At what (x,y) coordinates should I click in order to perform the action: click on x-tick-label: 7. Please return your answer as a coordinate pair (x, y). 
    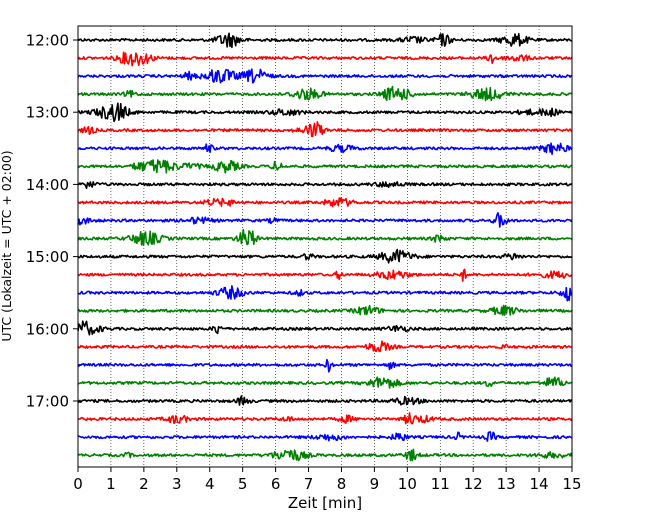
    Looking at the image, I should click on (309, 484).